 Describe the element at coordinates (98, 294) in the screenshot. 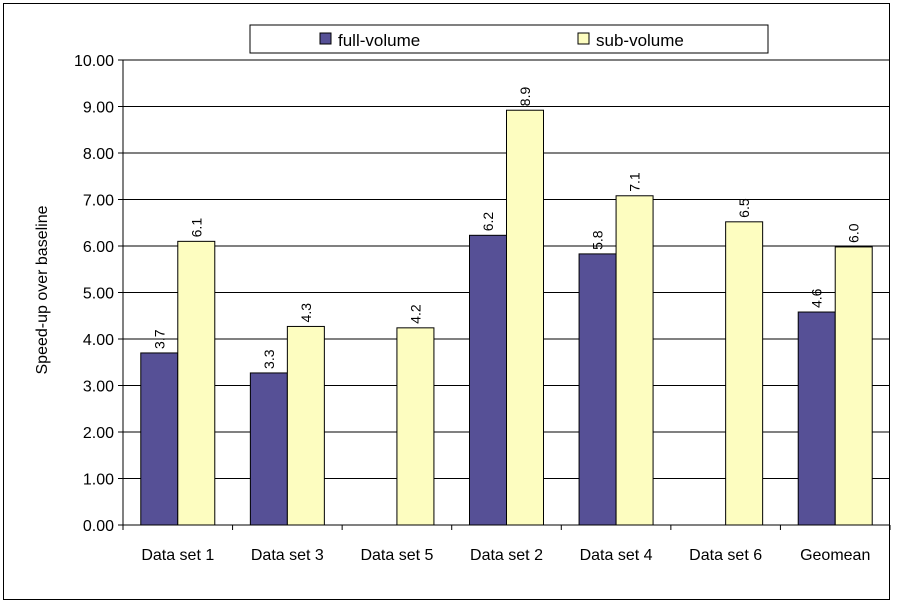

I see `y-tick-label: 5.00` at that location.